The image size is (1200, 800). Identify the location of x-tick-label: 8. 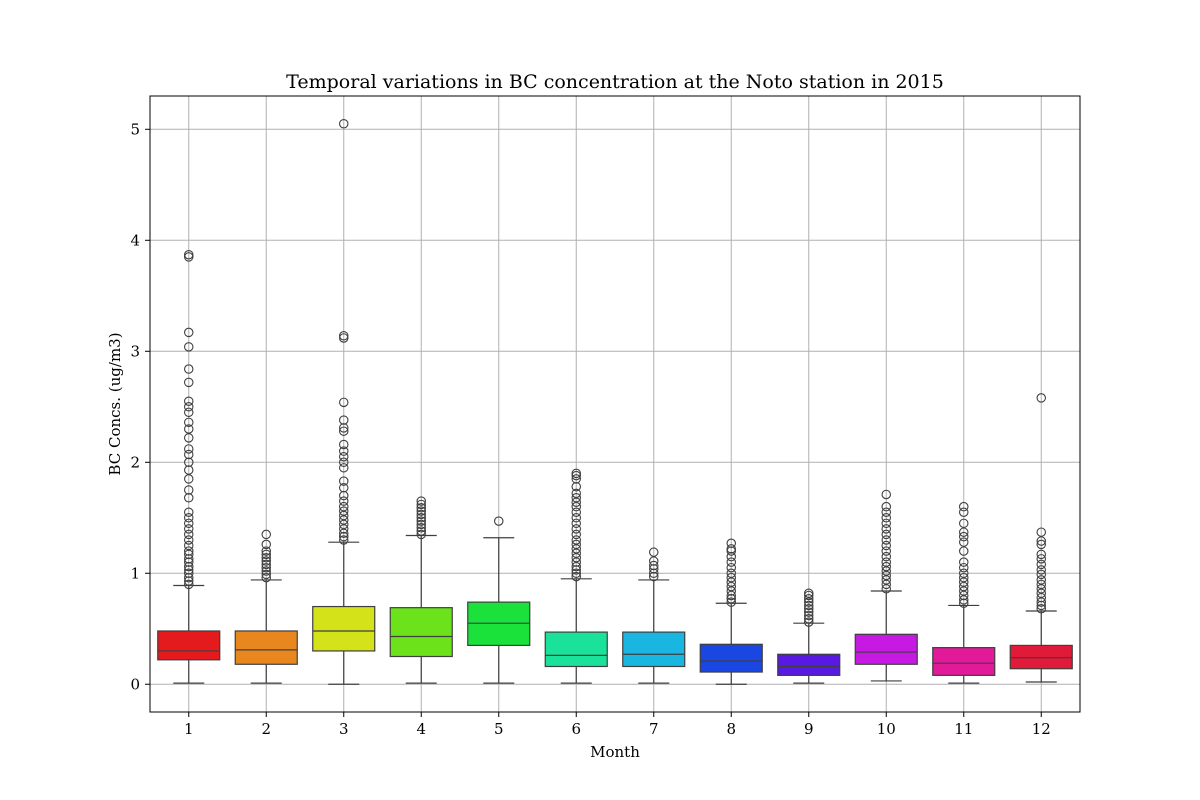
(731, 729).